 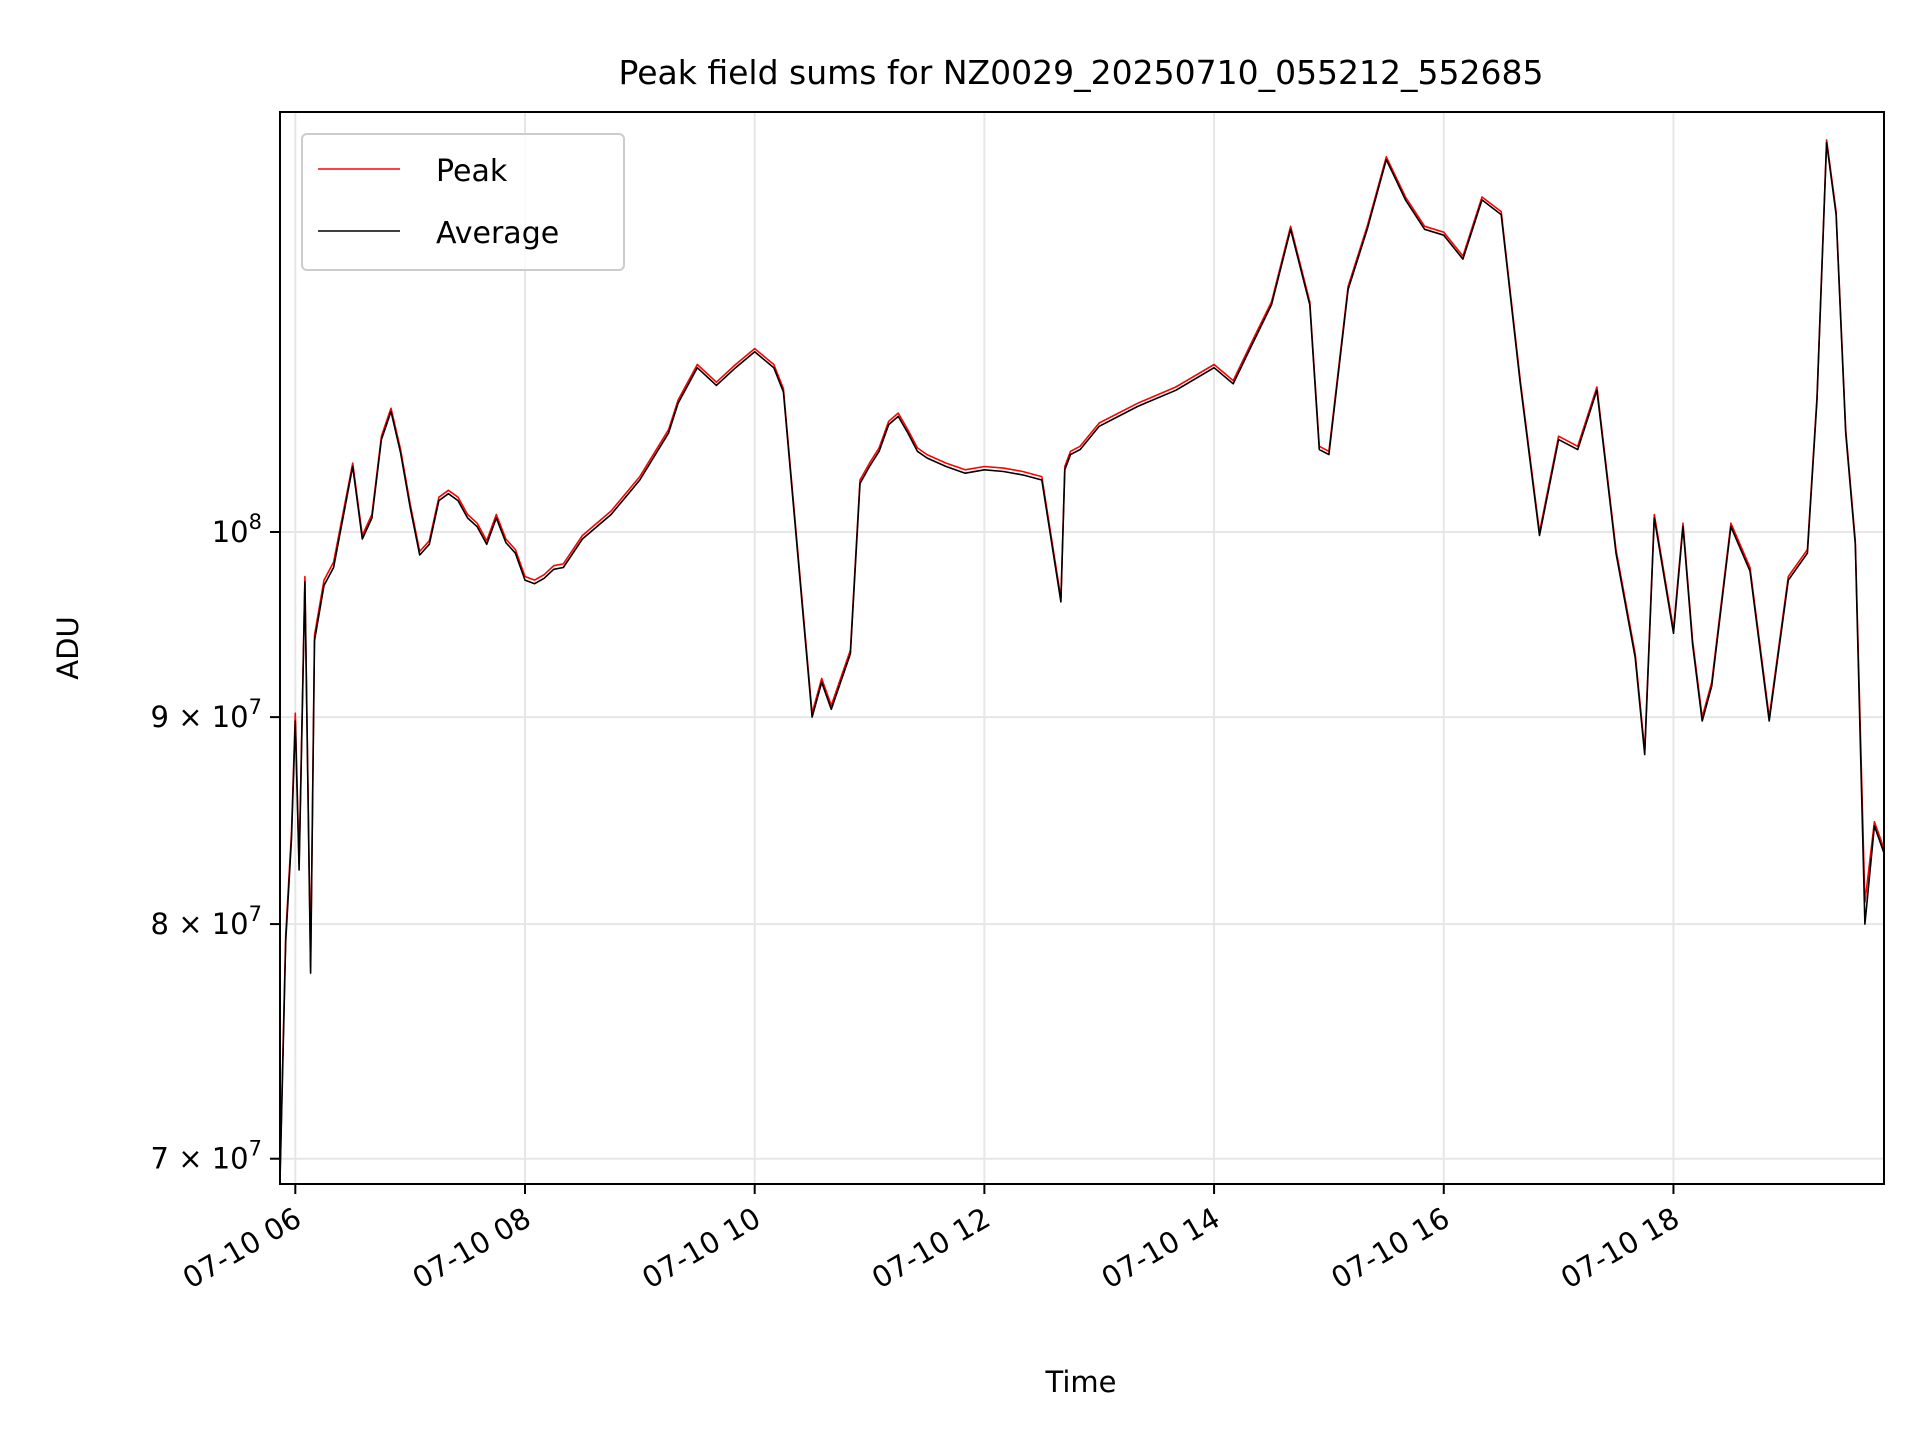 What do you see at coordinates (206, 714) in the screenshot?
I see `y-tick-label: 9 × 107` at bounding box center [206, 714].